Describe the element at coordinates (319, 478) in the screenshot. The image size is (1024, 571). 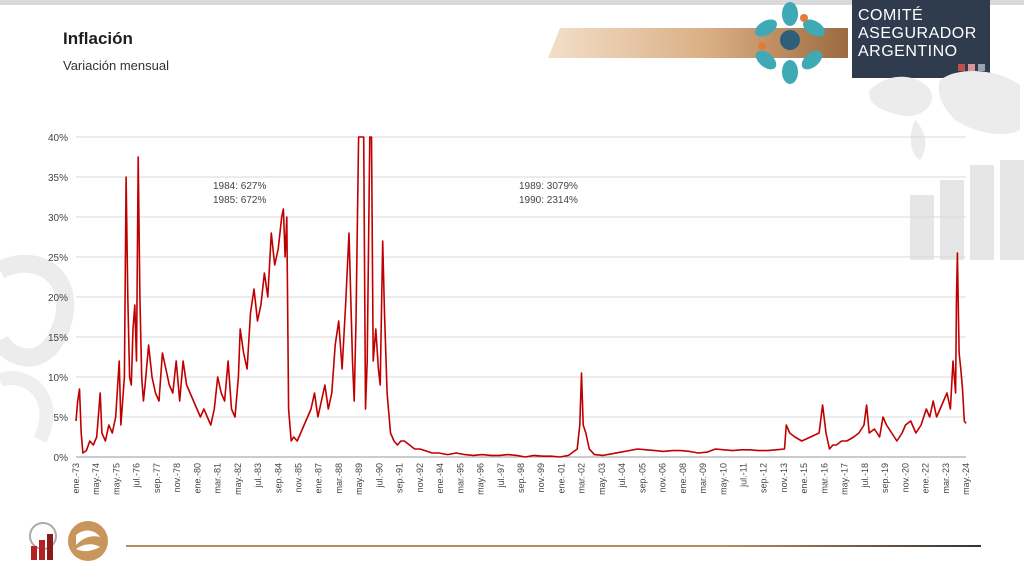
I see `x-tick-label: ene.-87` at that location.